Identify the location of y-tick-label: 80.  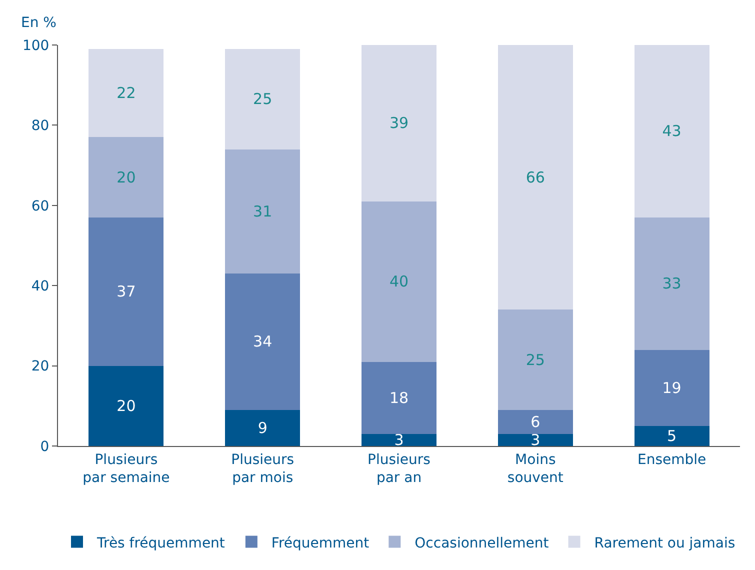
(40, 126).